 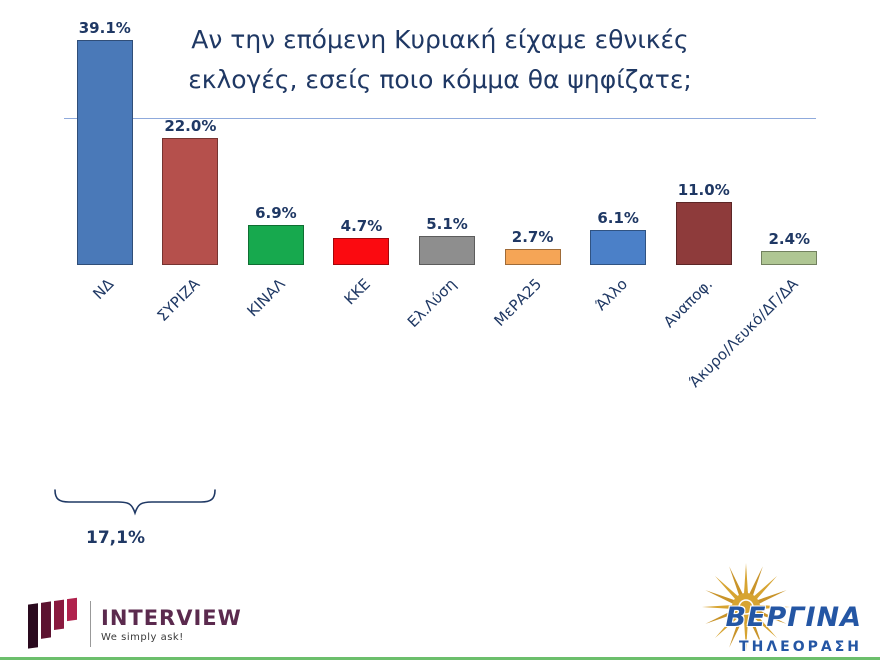 What do you see at coordinates (440, 39) in the screenshot?
I see `title-line-1: Αν την επόμενη Κυριακή είχαμε εθνικές` at bounding box center [440, 39].